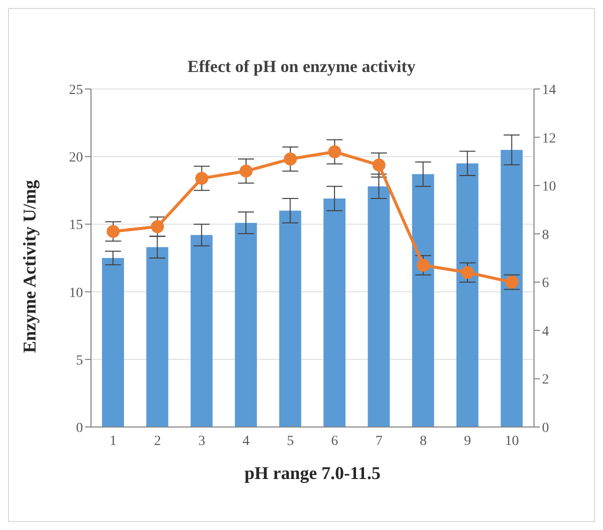  Describe the element at coordinates (301, 67) in the screenshot. I see `chart-title: Effect of pH on enzyme activity` at that location.